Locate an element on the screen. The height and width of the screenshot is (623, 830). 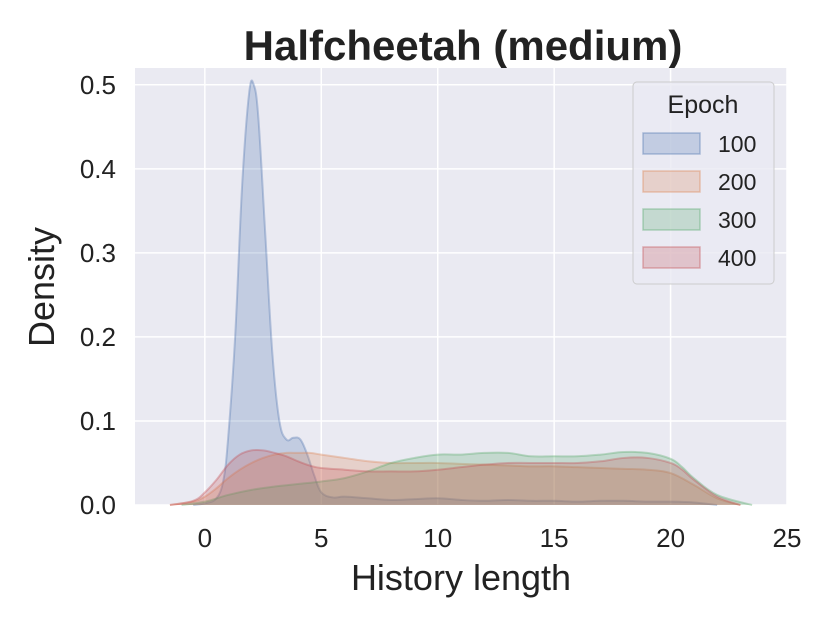
legend-box is located at coordinates (703, 183).